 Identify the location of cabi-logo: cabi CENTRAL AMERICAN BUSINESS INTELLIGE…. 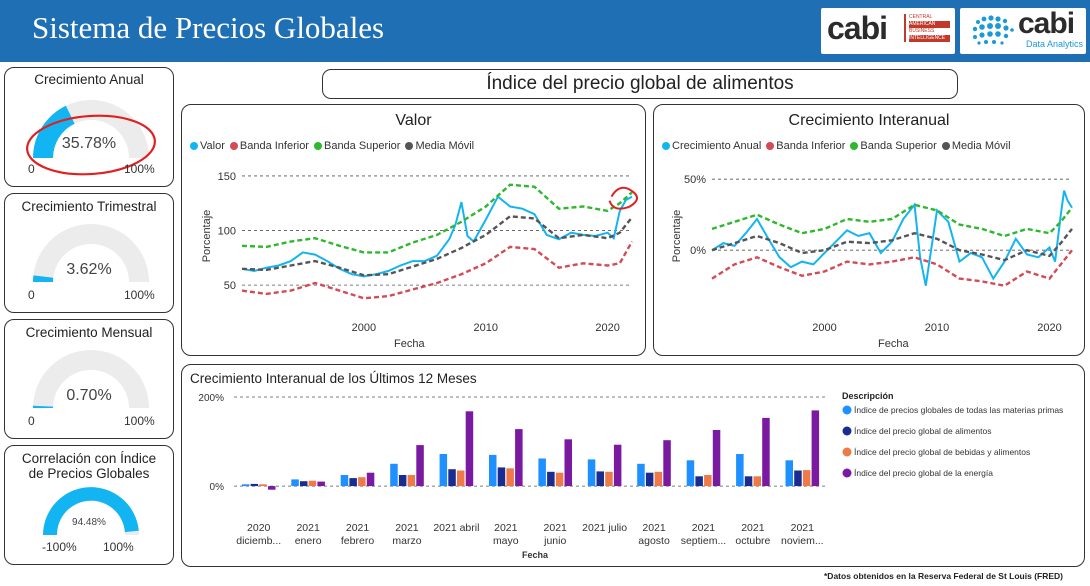
(888, 31).